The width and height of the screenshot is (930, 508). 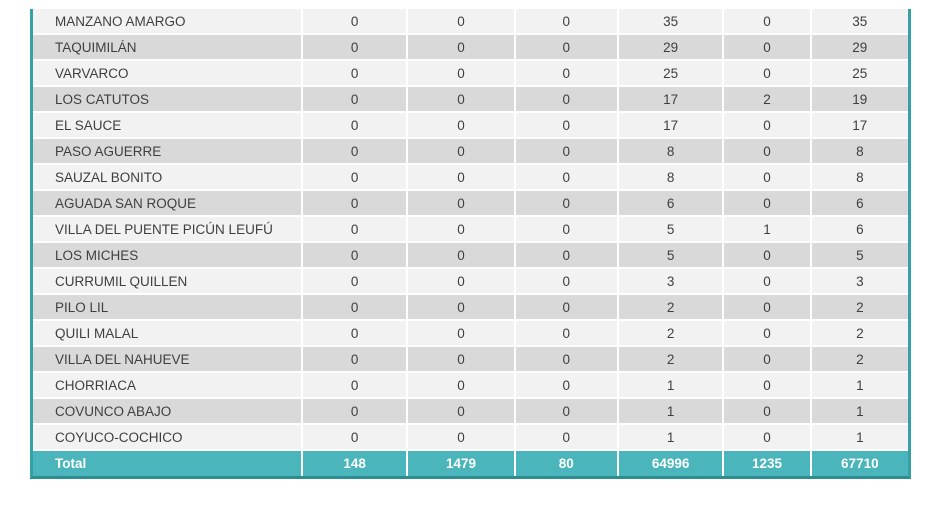 What do you see at coordinates (167, 462) in the screenshot?
I see `total-label: Total` at bounding box center [167, 462].